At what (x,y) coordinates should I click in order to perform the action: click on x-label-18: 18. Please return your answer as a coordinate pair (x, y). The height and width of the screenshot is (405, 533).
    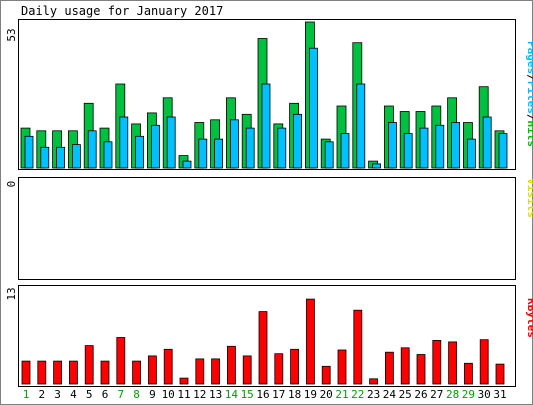
    Looking at the image, I should click on (294, 394).